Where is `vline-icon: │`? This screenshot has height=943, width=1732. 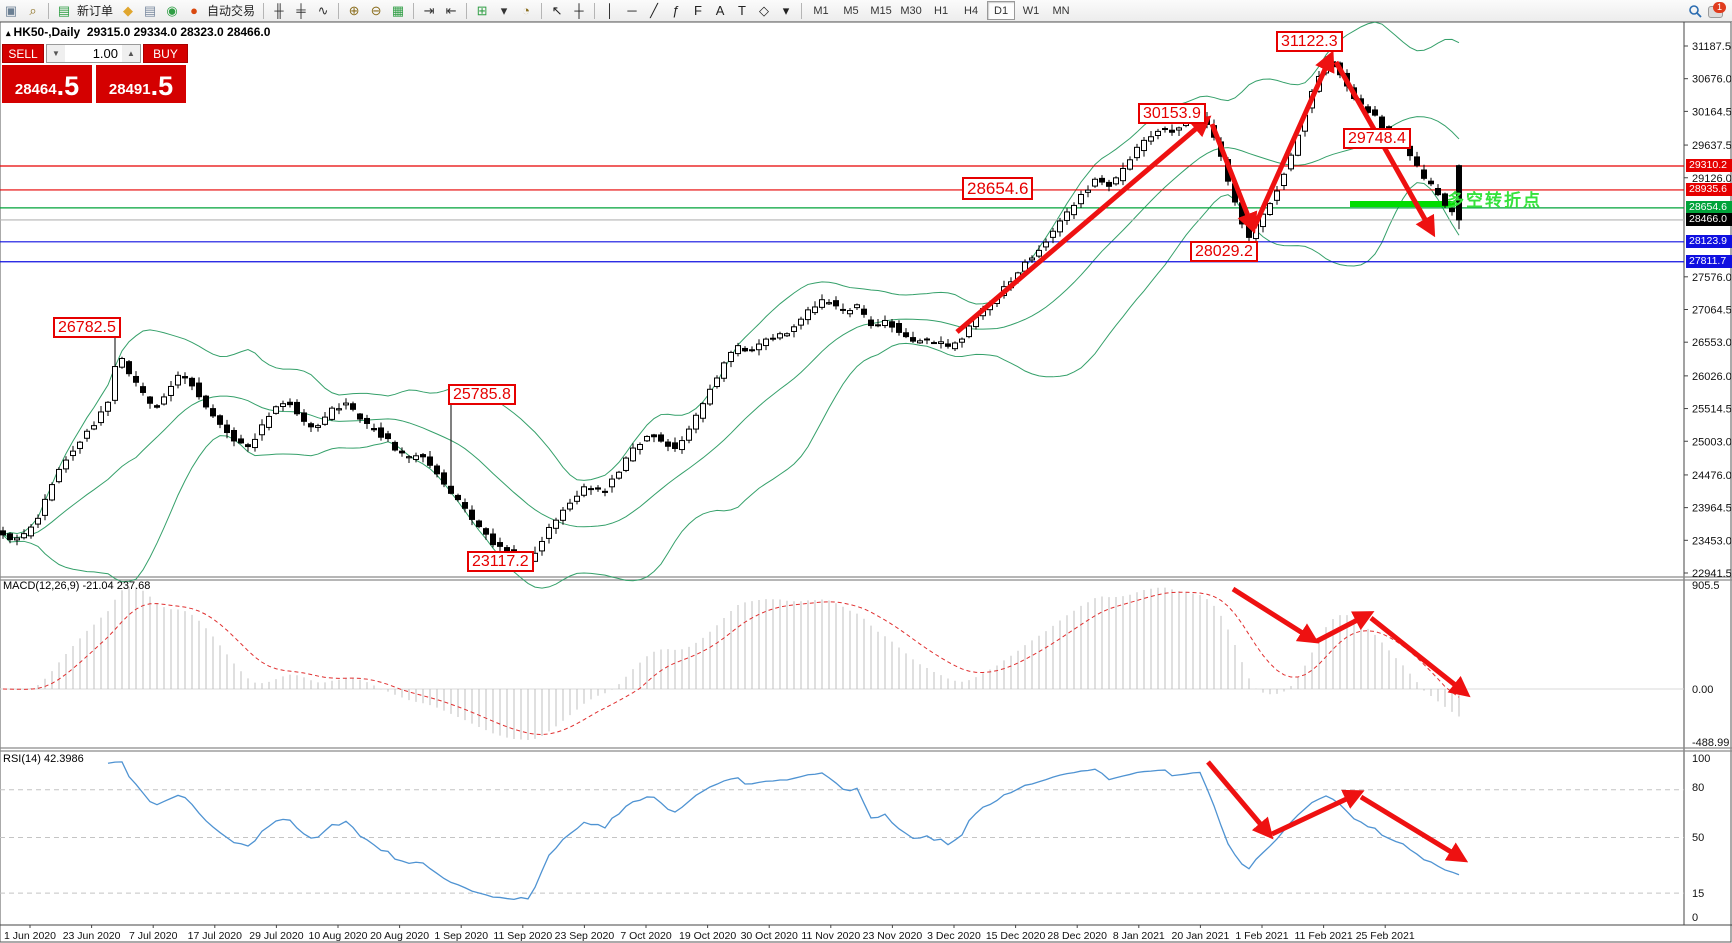
vline-icon: │ is located at coordinates (610, 10).